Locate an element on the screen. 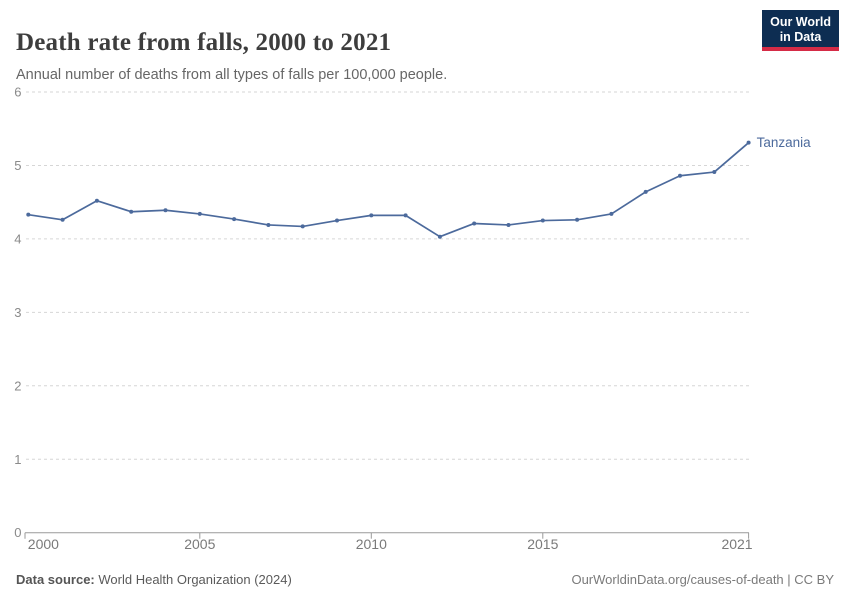 The height and width of the screenshot is (600, 850). y-tick-label-6: 6 is located at coordinates (17, 92).